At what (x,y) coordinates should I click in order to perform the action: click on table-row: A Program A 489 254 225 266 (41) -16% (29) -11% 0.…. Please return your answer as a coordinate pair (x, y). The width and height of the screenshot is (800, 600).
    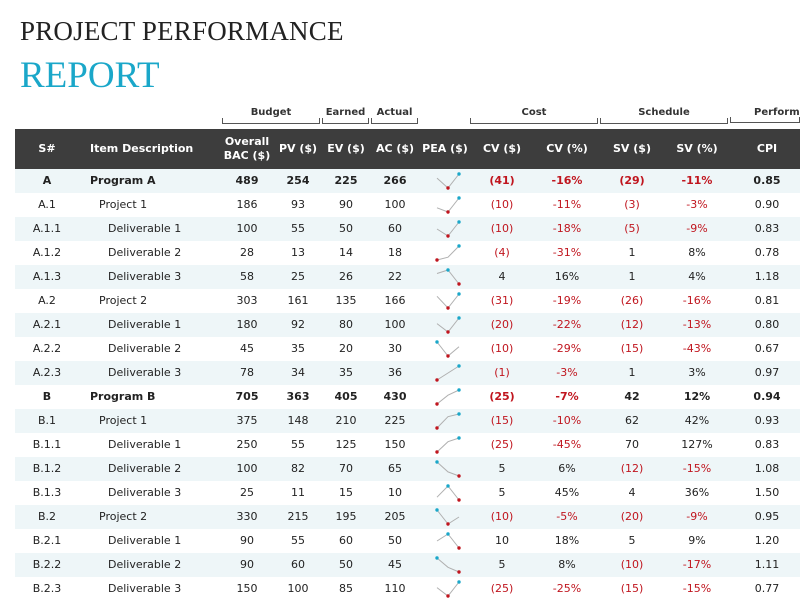
    Looking at the image, I should click on (407, 181).